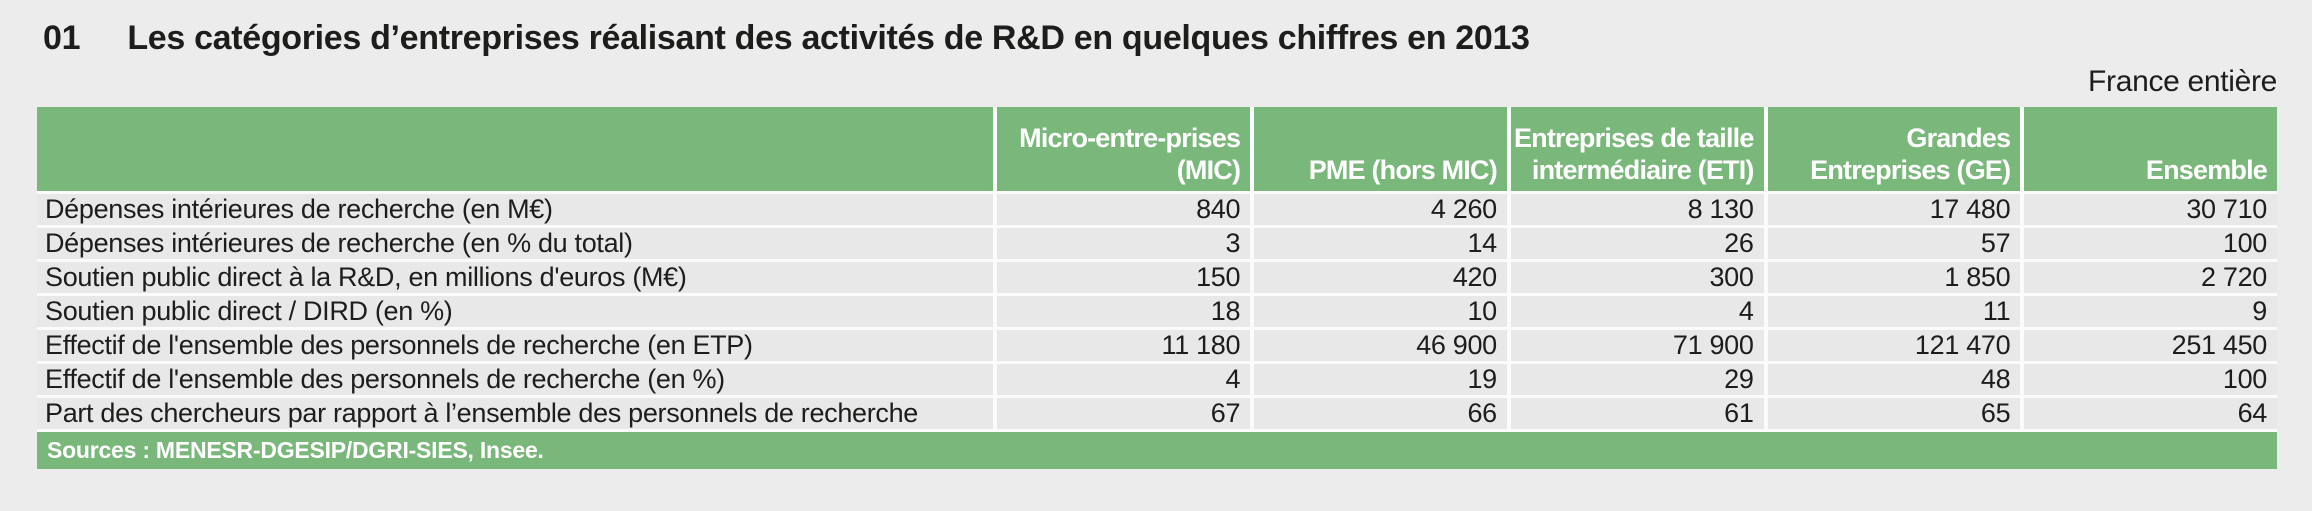 The image size is (2312, 511). I want to click on value-cell: 2 720, so click(2148, 277).